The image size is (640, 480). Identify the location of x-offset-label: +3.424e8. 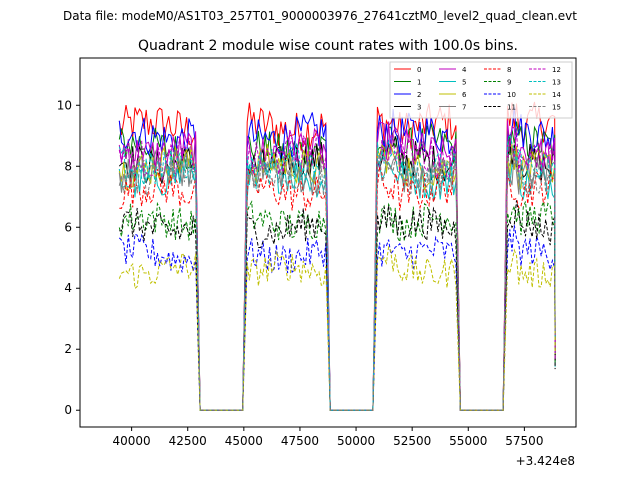
(545, 461).